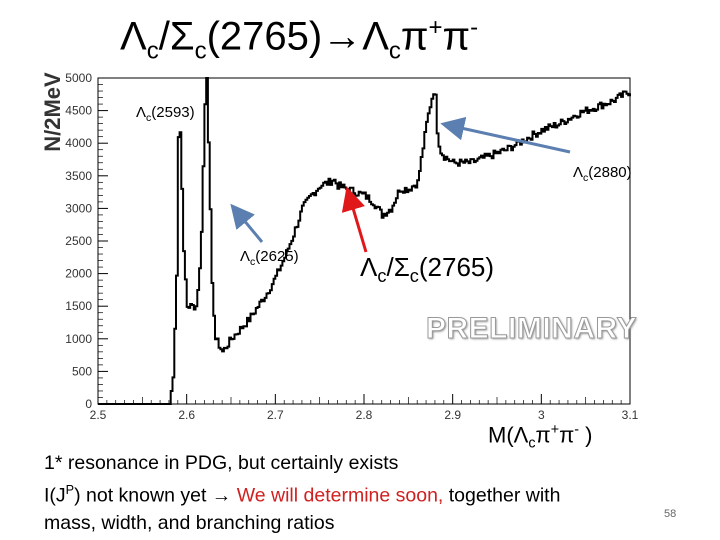  What do you see at coordinates (670, 514) in the screenshot?
I see `page-number: 58` at bounding box center [670, 514].